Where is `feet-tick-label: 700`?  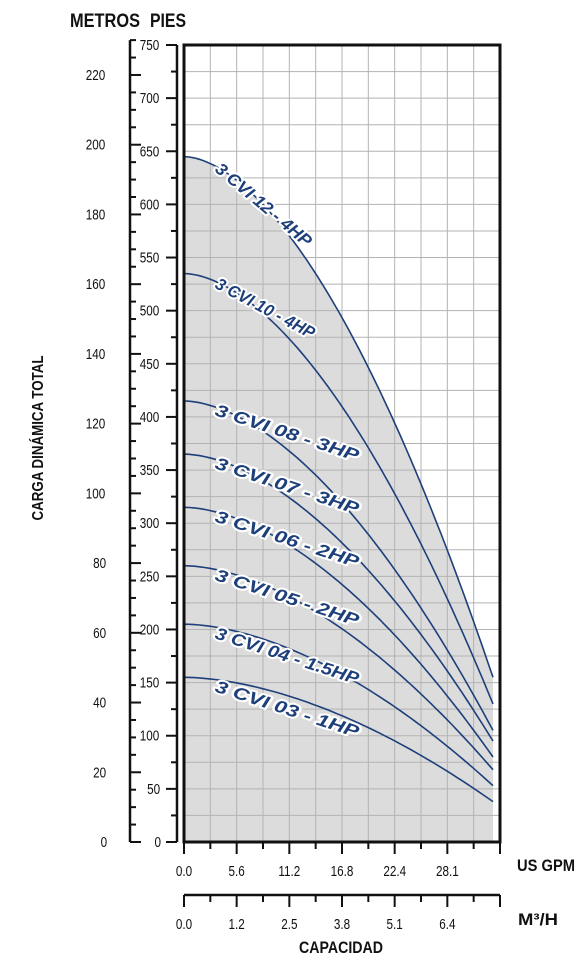
feet-tick-label: 700 is located at coordinates (150, 98).